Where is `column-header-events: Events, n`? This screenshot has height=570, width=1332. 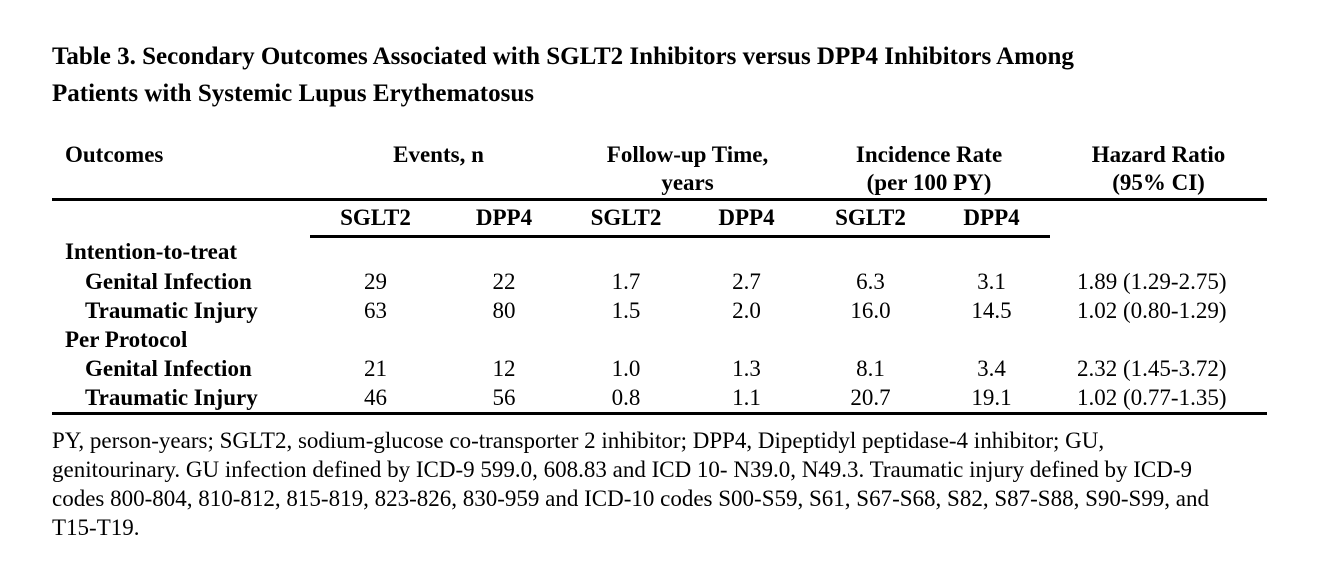
column-header-events: Events, n is located at coordinates (438, 171).